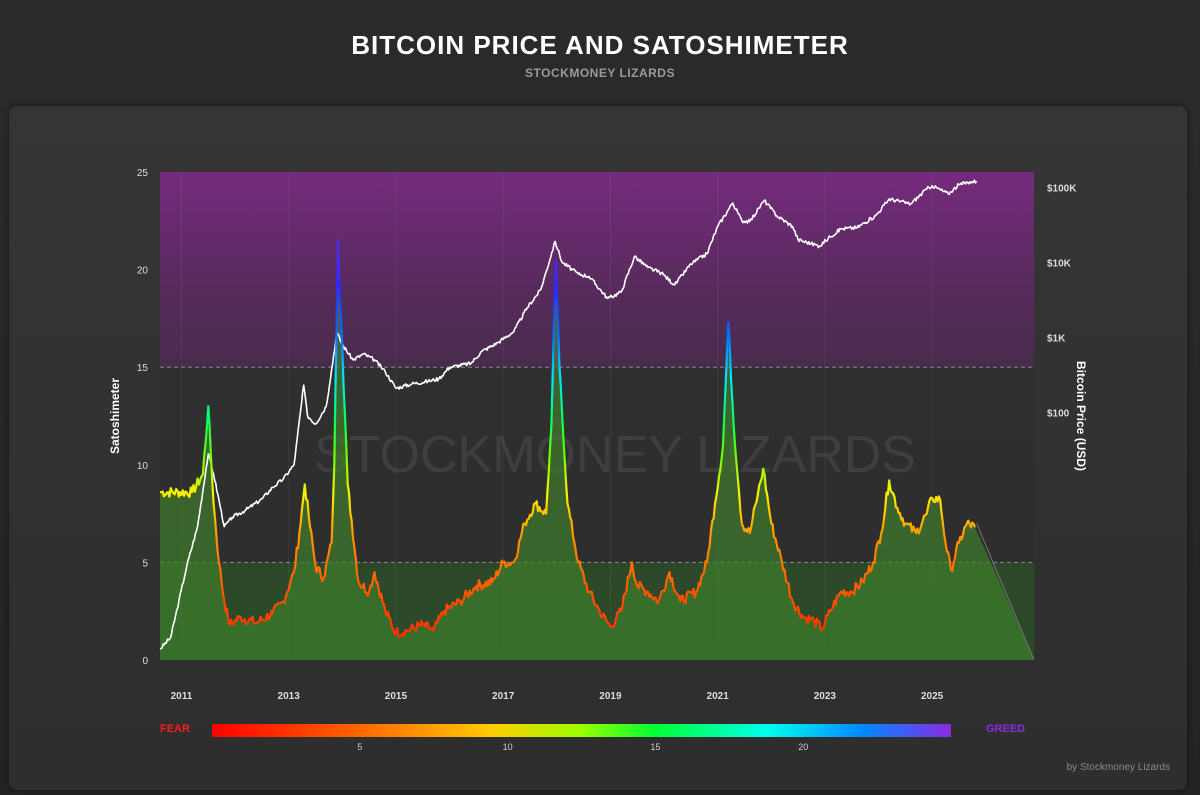 This screenshot has width=1200, height=795. Describe the element at coordinates (115, 416) in the screenshot. I see `y-left-axis-label: Satoshimeter` at that location.